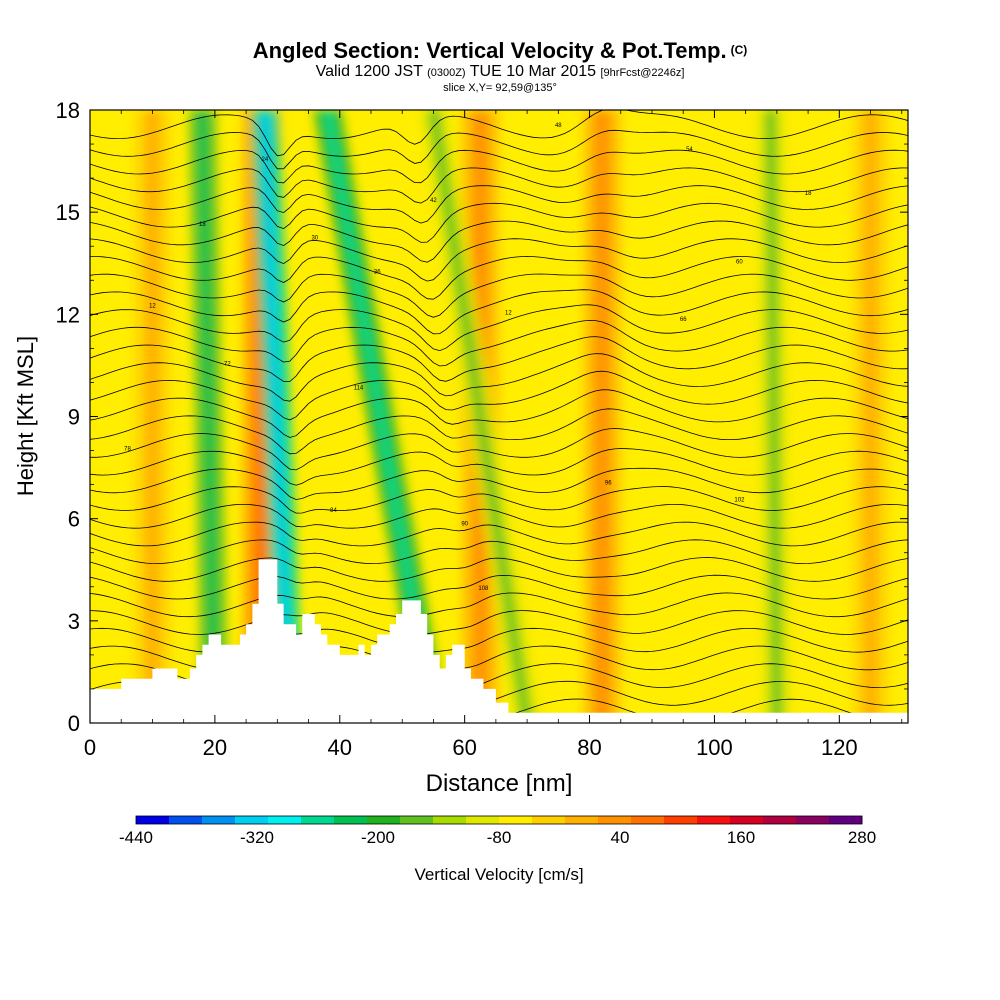 The height and width of the screenshot is (1000, 1000). What do you see at coordinates (136, 837) in the screenshot?
I see `colorbar-tick-label: -440` at bounding box center [136, 837].